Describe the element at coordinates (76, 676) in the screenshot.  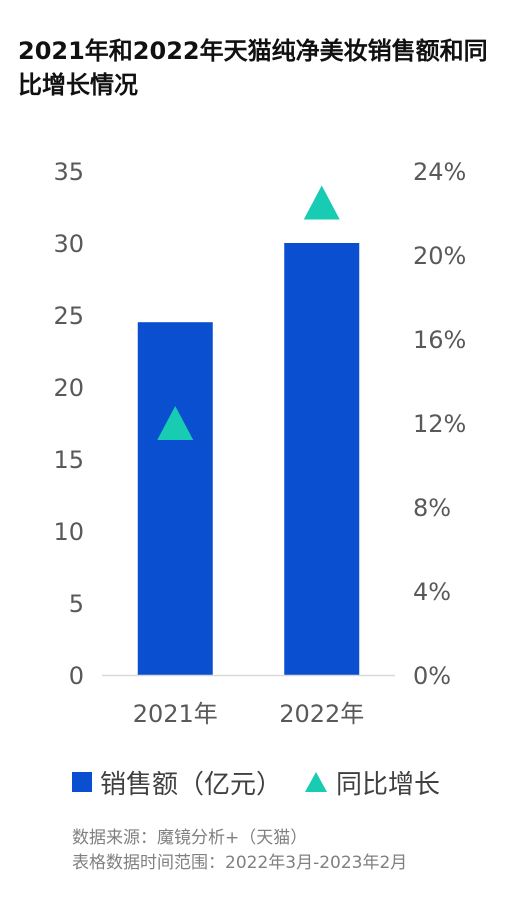
I see `left-tick-label: 0` at that location.